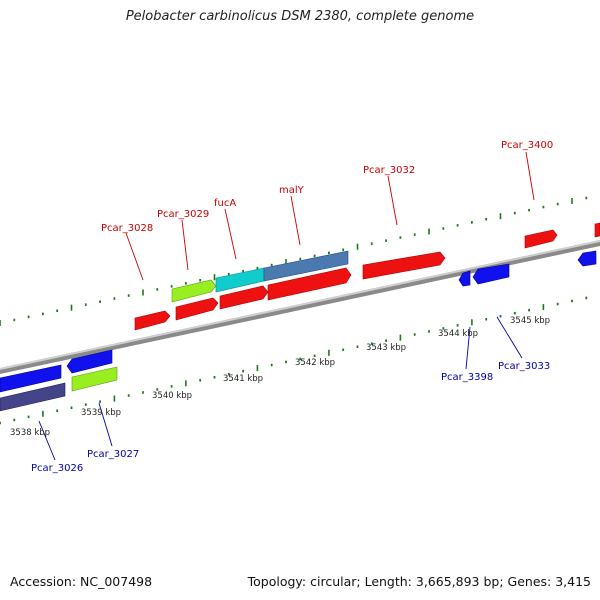 The height and width of the screenshot is (600, 600). I want to click on kbp-label: 3541 kbp, so click(243, 379).